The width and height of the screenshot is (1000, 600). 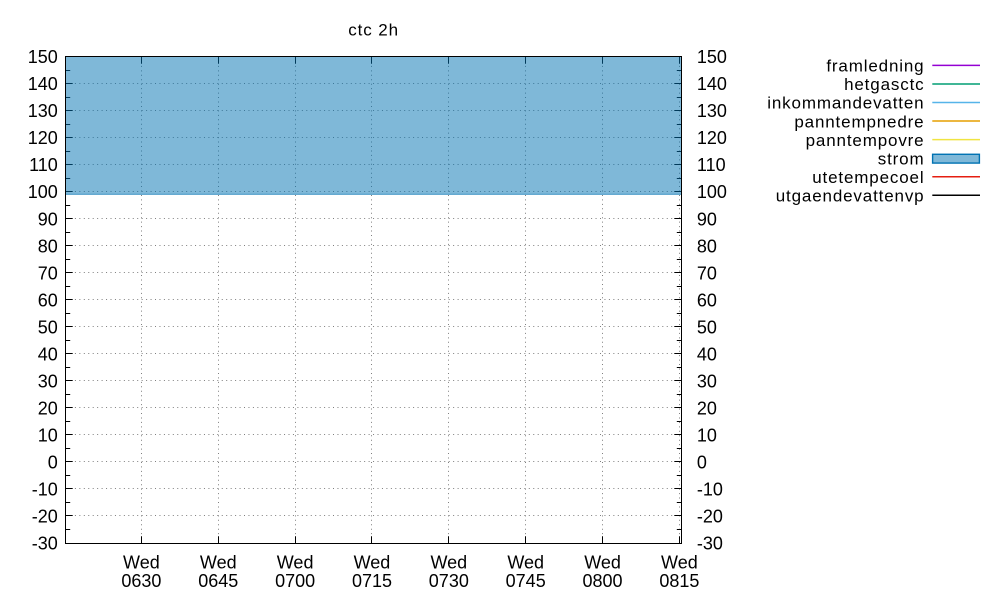 I want to click on svg-text: inkommandevatten, so click(x=845, y=103).